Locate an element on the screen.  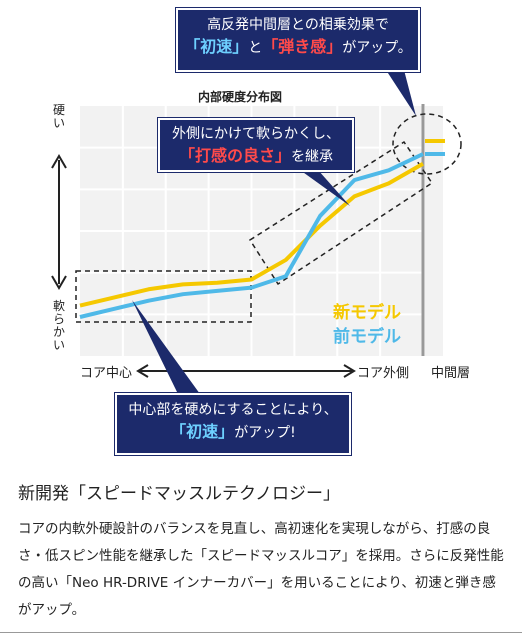
callout-bottom-tail: がアップ! is located at coordinates (265, 433).